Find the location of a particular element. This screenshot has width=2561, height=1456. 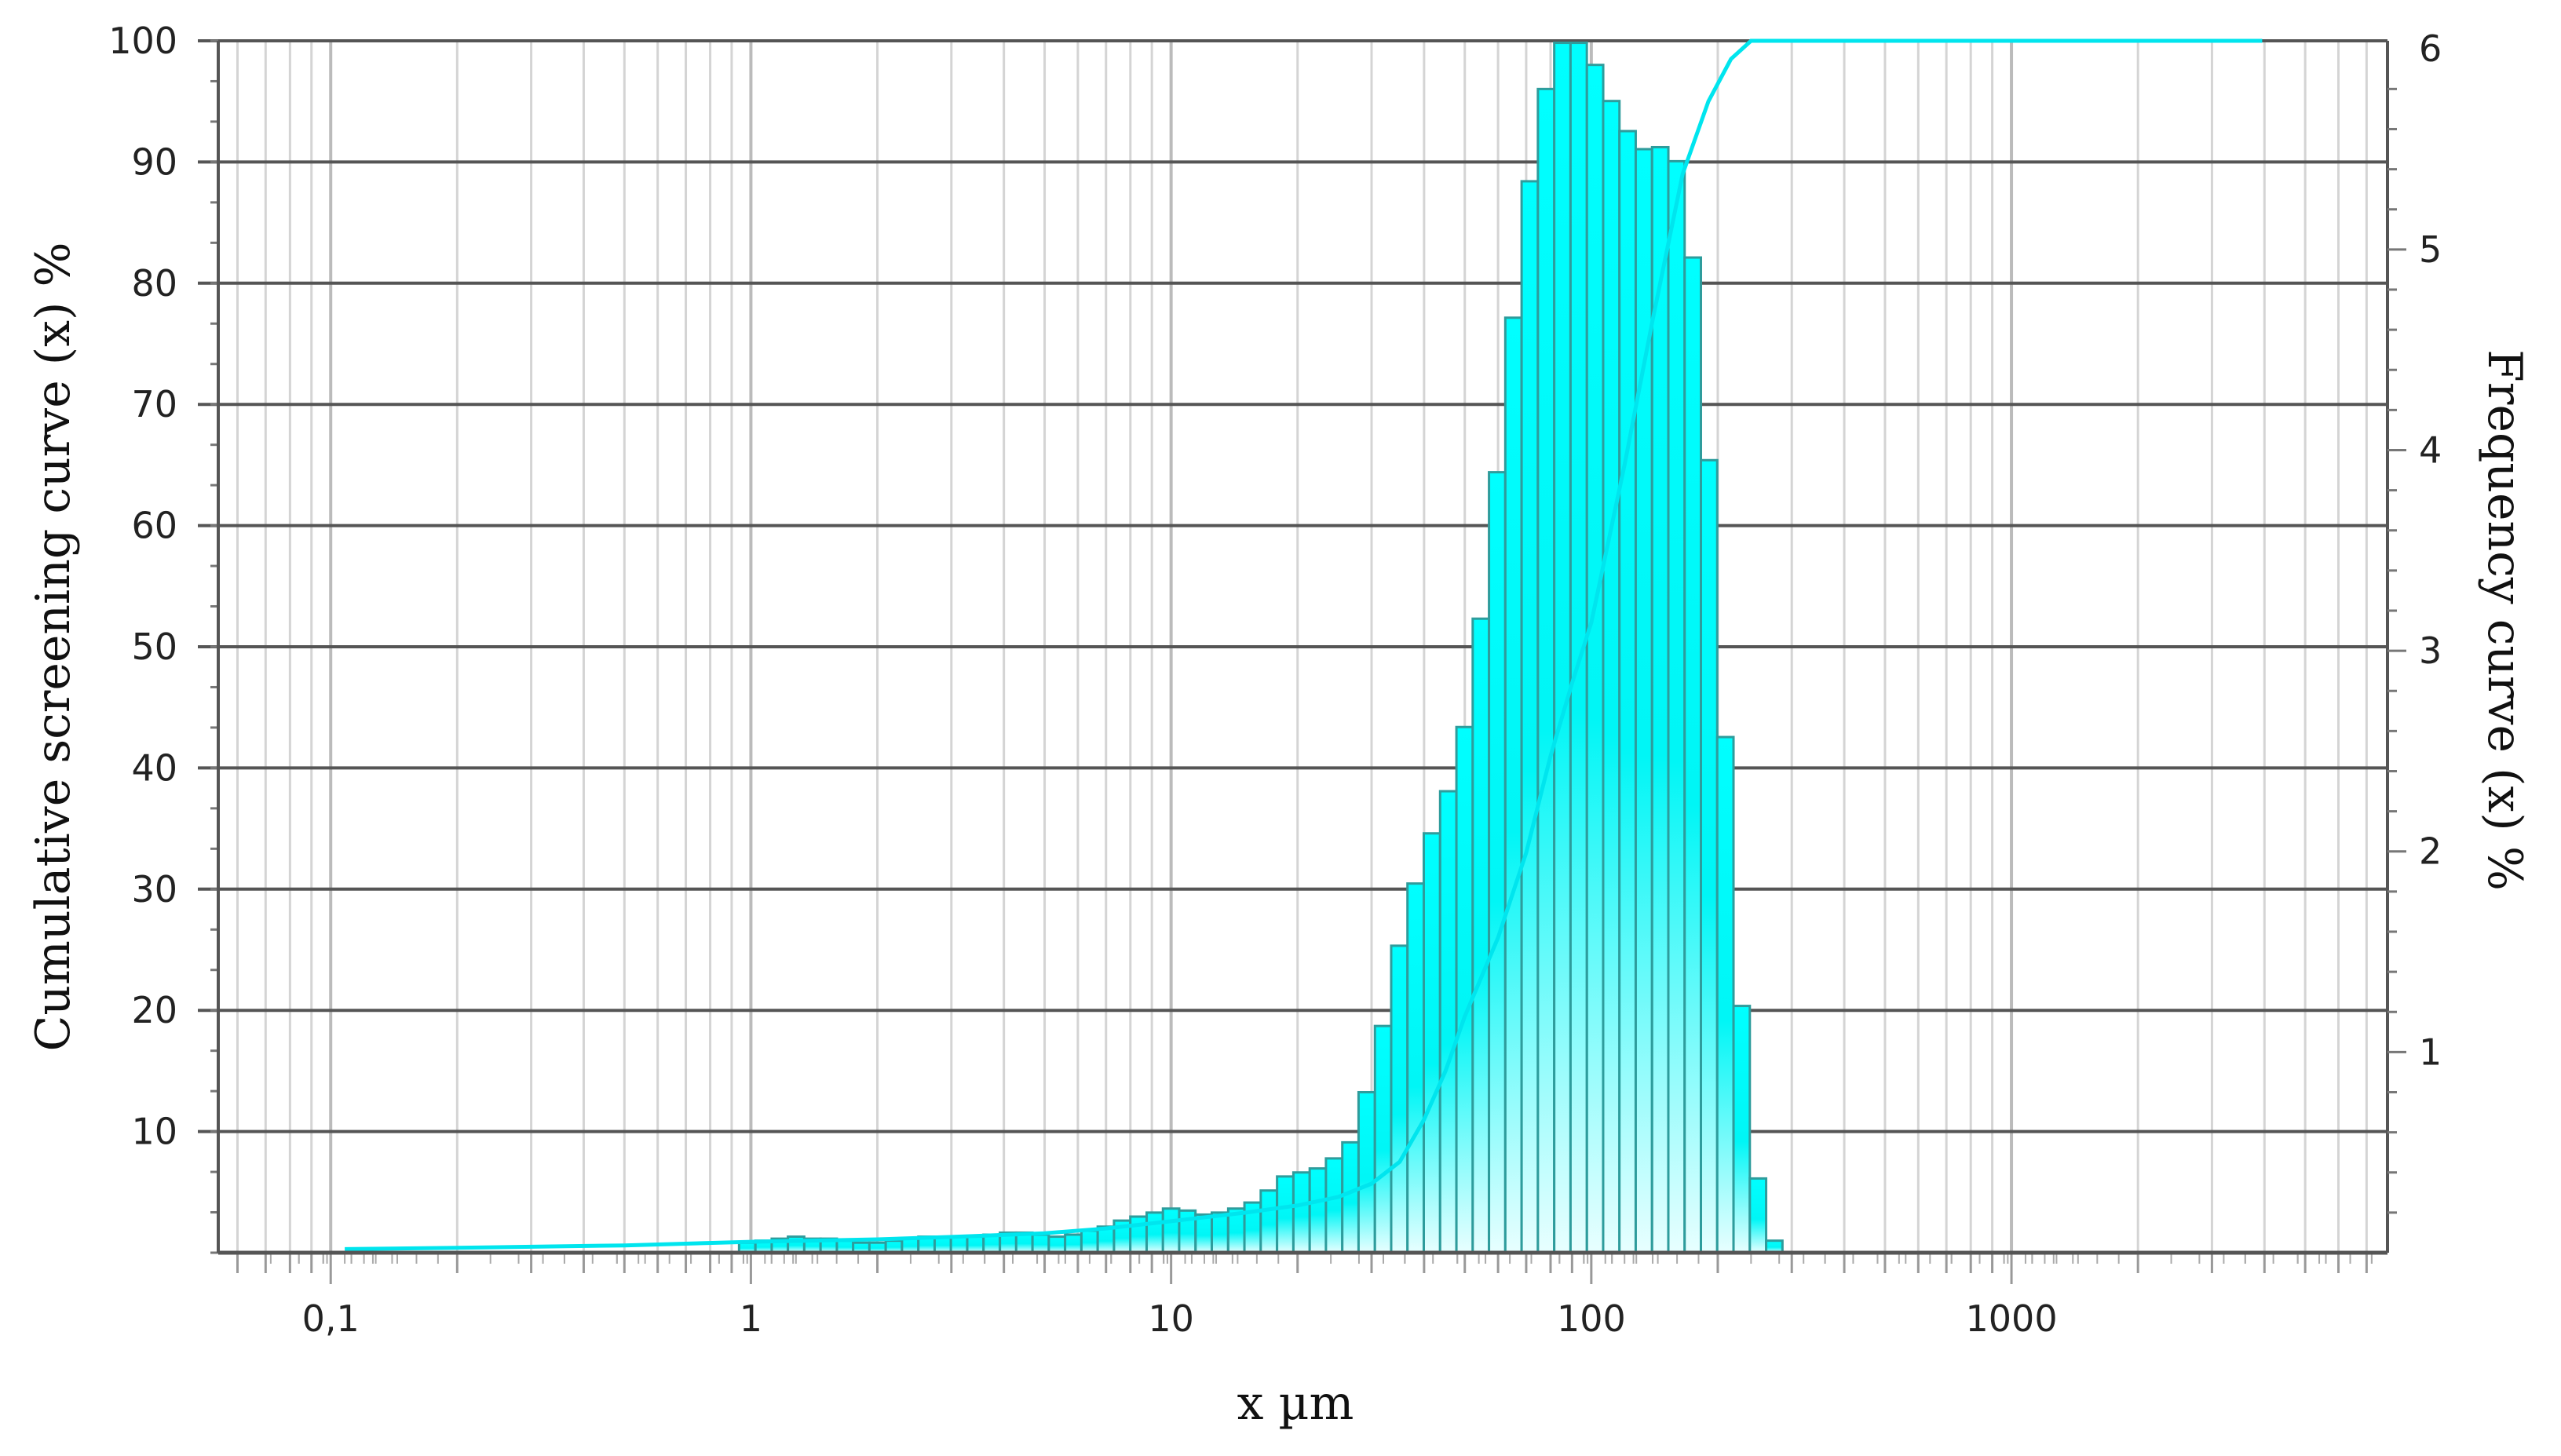

y-tick-label: 50 is located at coordinates (154, 647).